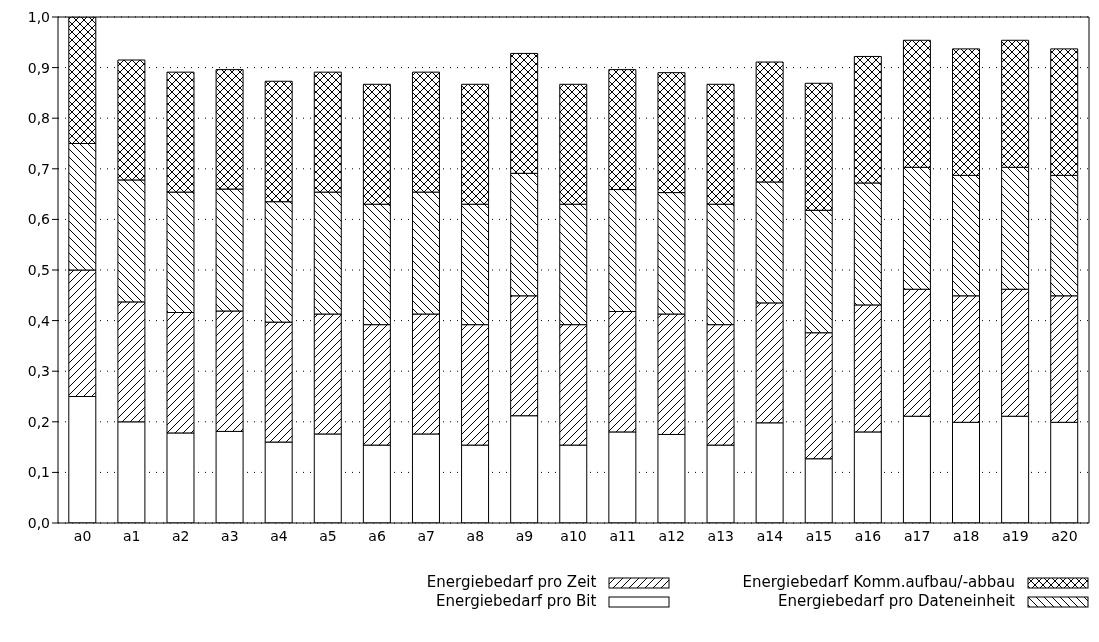  What do you see at coordinates (230, 535) in the screenshot?
I see `x-tick-label: a3` at bounding box center [230, 535].